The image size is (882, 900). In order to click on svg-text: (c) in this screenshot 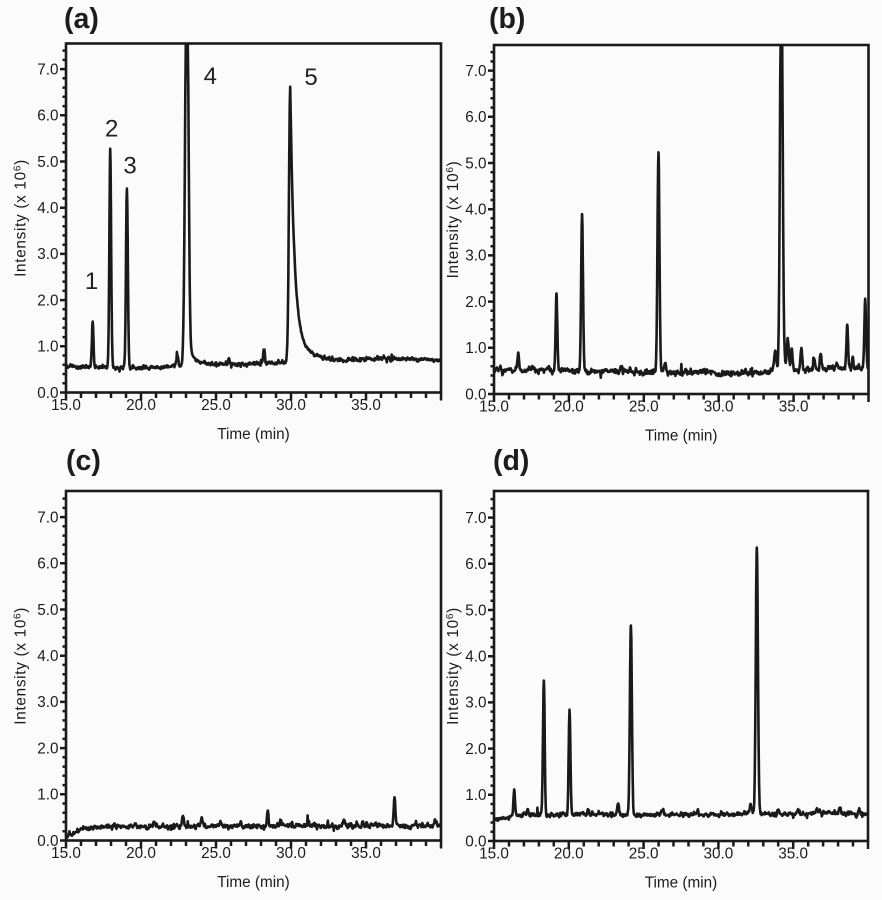, I will do `click(83, 461)`.